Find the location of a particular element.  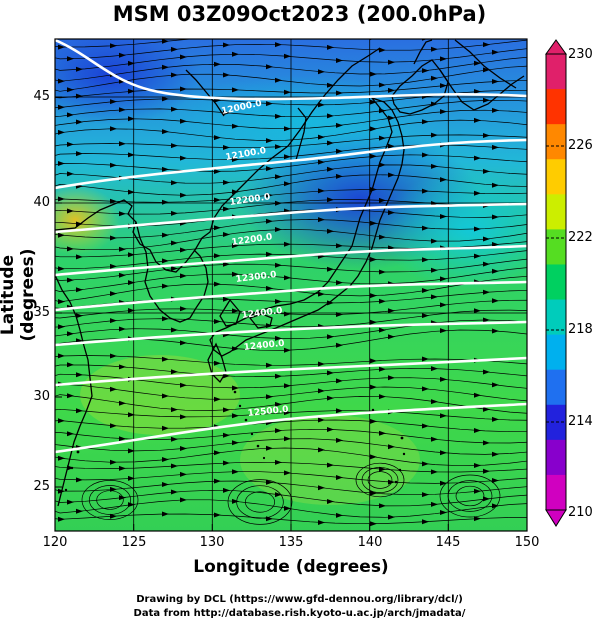

colorbar-top-arrow is located at coordinates (556, 47).